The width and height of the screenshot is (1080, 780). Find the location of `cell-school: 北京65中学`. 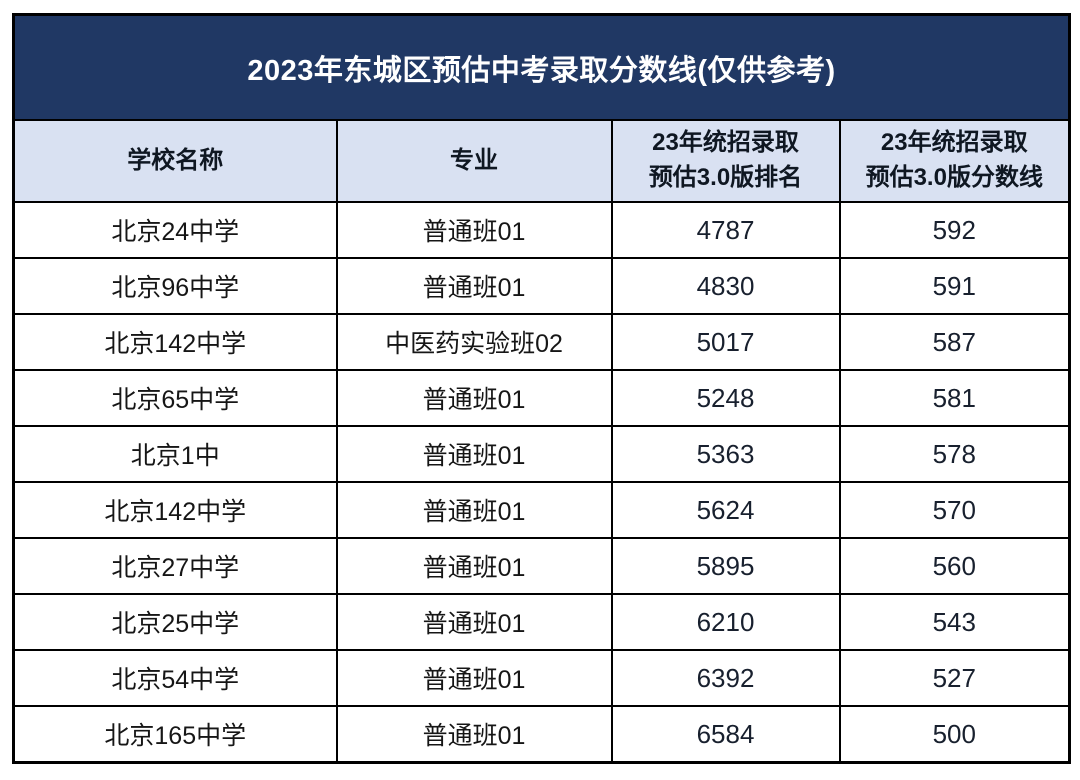

cell-school: 北京65中学 is located at coordinates (175, 398).